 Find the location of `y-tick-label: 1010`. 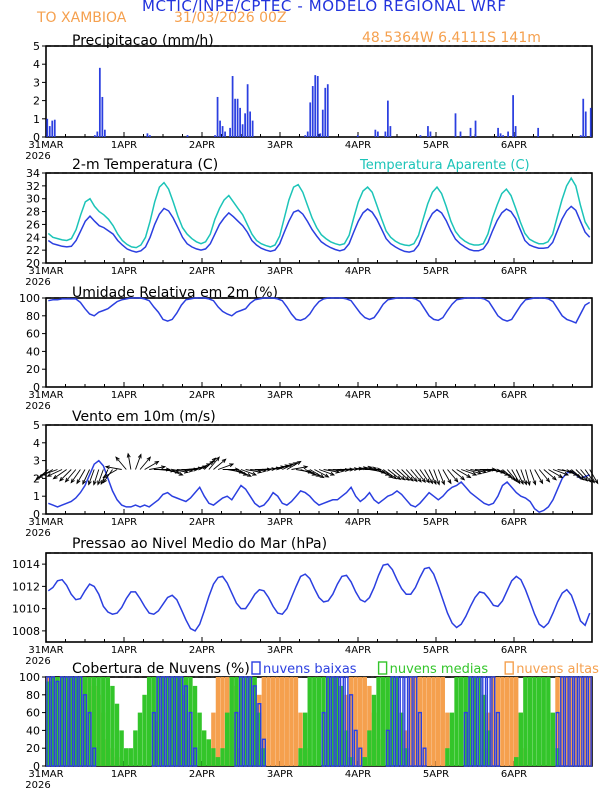

y-tick-label: 1010 is located at coordinates (26, 609).